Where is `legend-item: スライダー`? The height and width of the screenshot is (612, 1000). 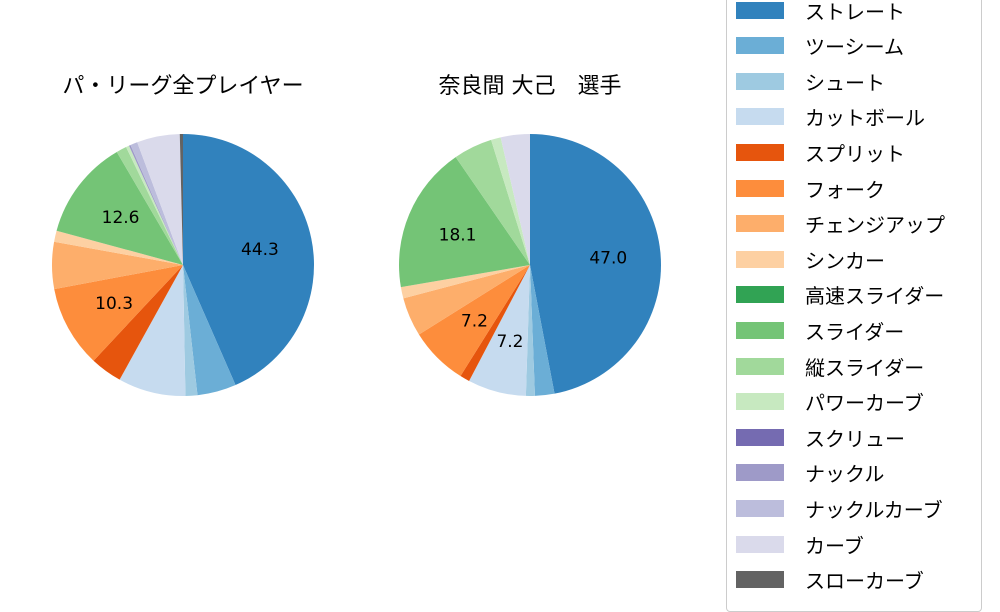 legend-item: スライダー is located at coordinates (820, 330).